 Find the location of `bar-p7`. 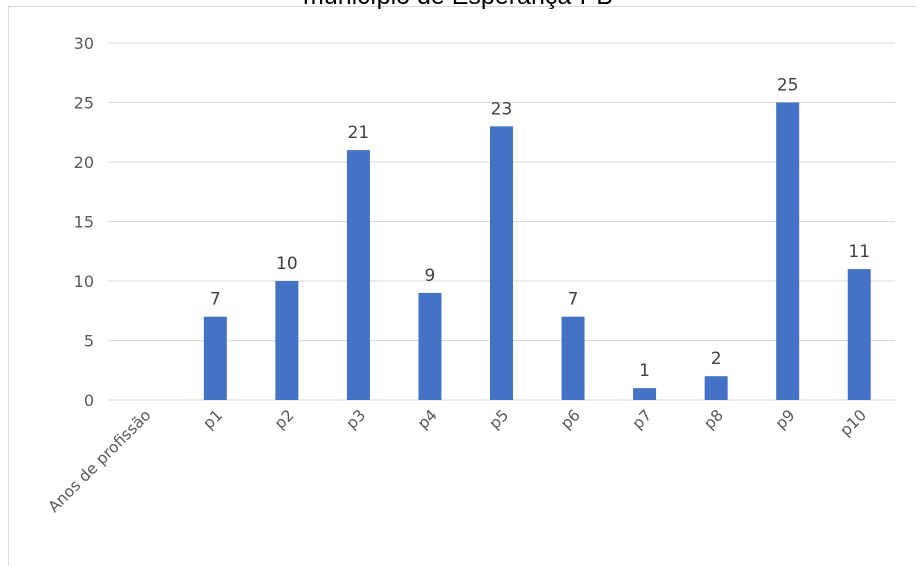

bar-p7 is located at coordinates (645, 394).